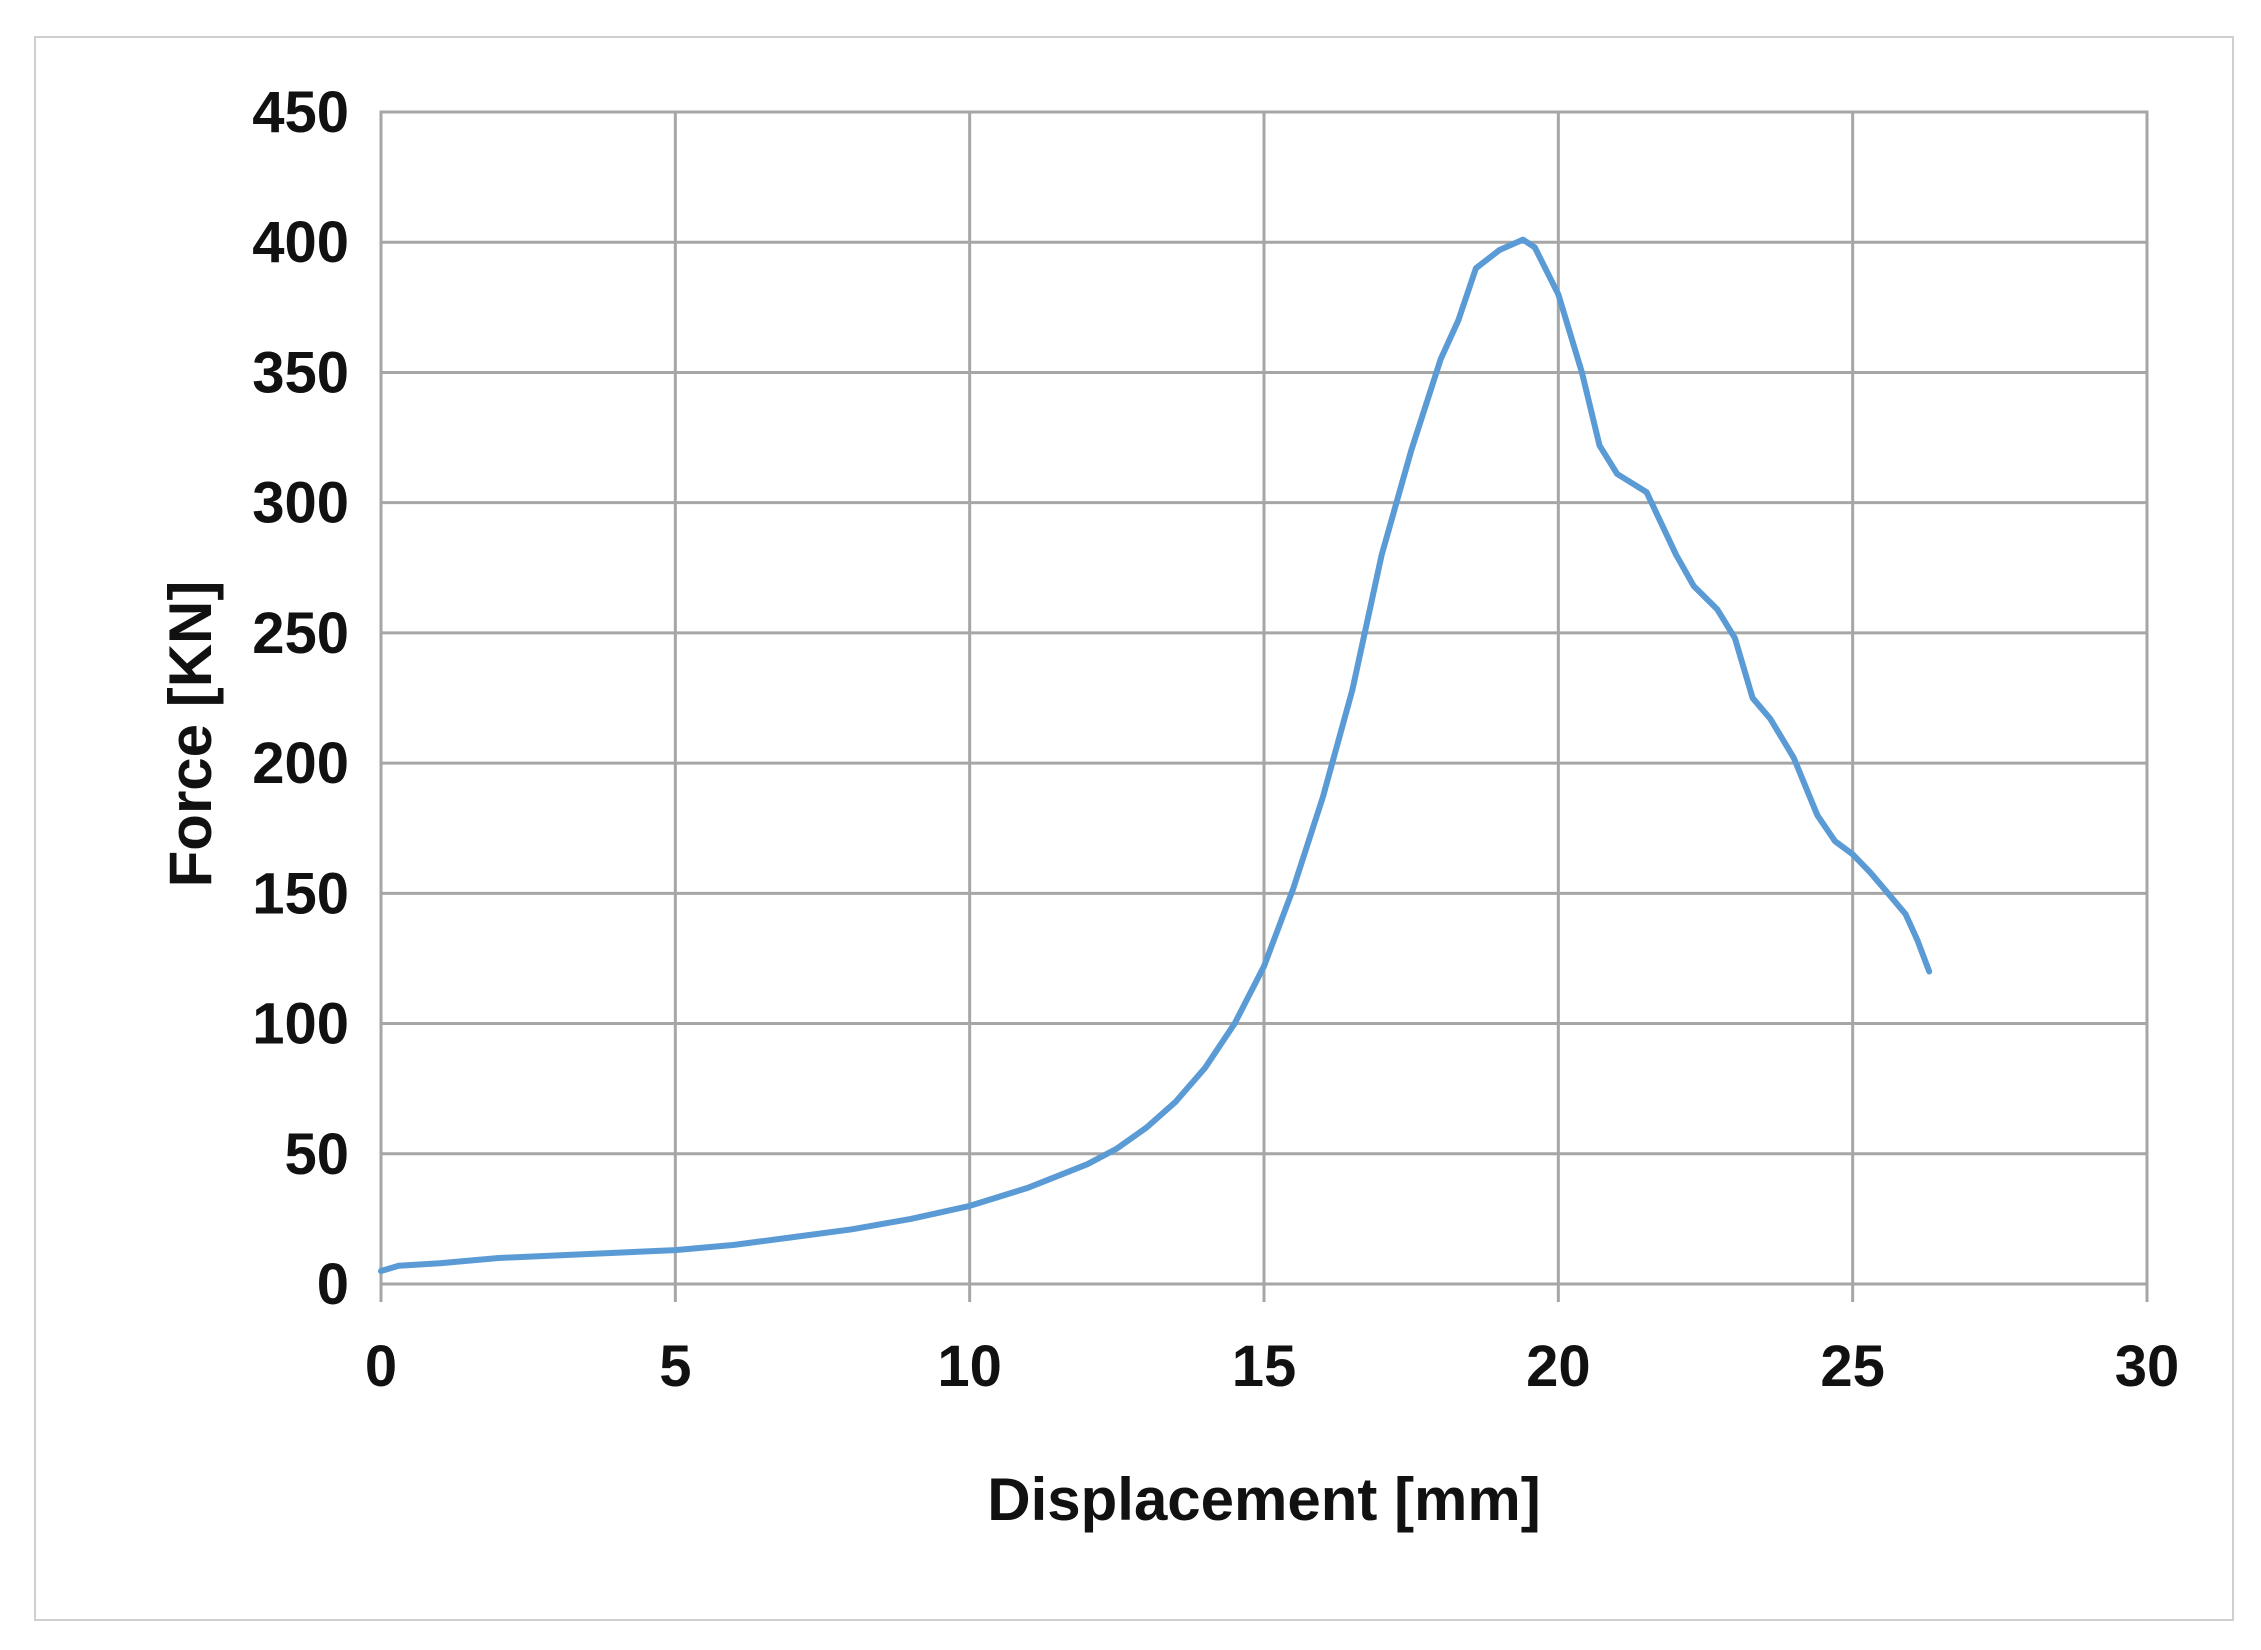 This screenshot has height=1650, width=2261. I want to click on y-tick-label: 200, so click(300, 763).